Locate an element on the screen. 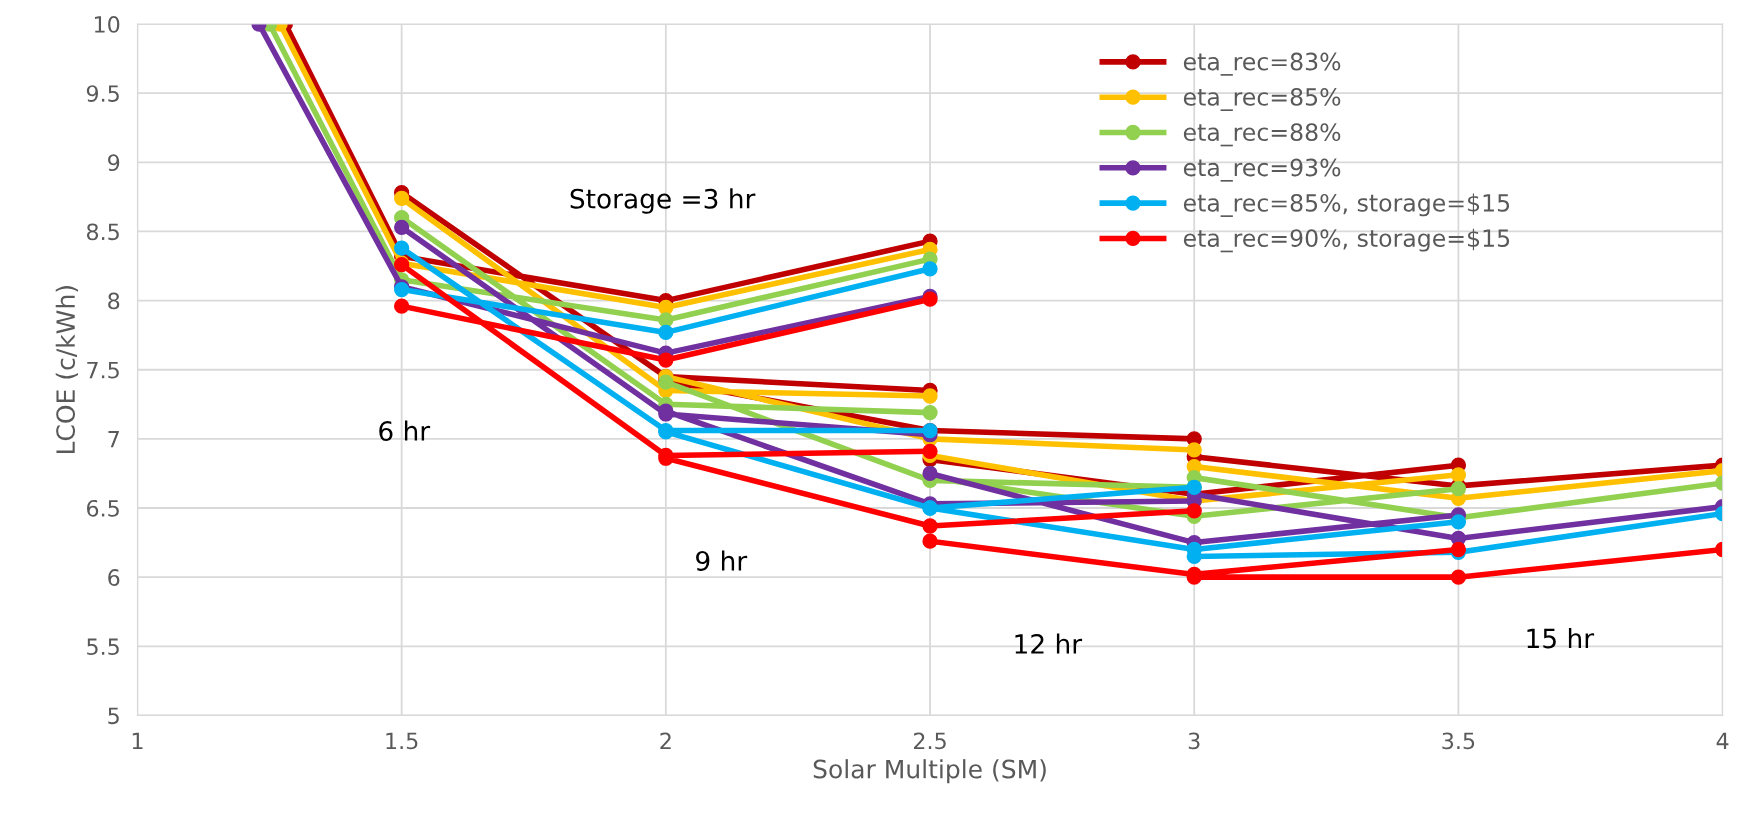 The width and height of the screenshot is (1740, 829). x-tick-label: 3 is located at coordinates (1194, 741).